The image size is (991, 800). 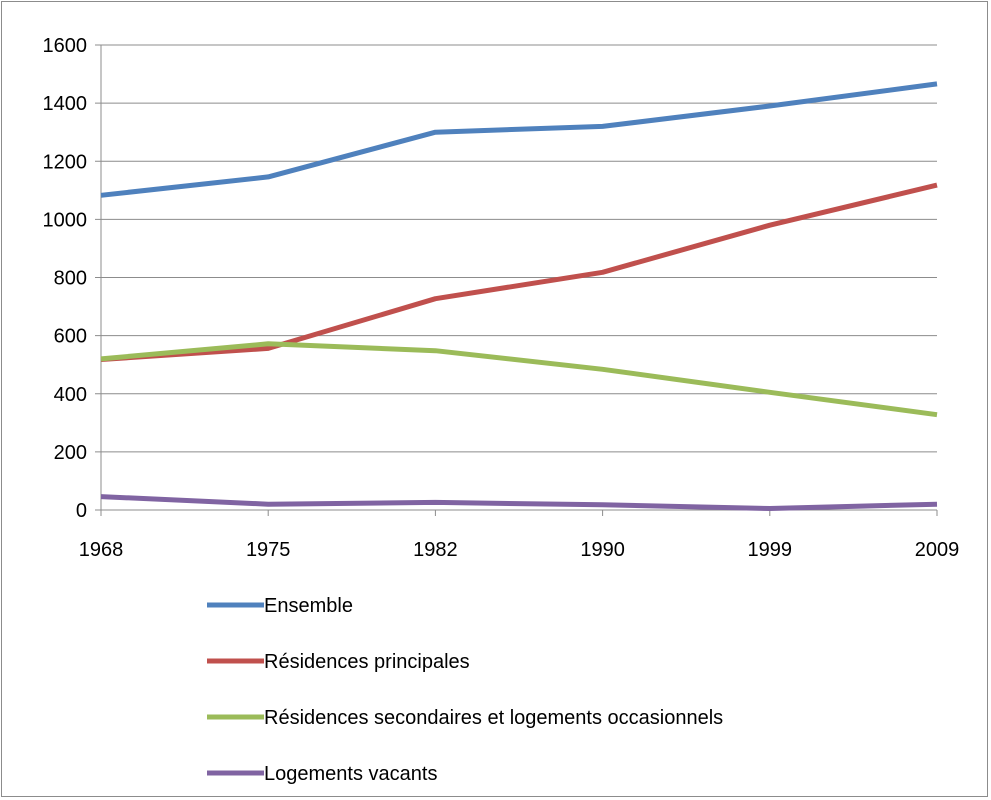 I want to click on legend-label: Logements vacants, so click(x=350, y=774).